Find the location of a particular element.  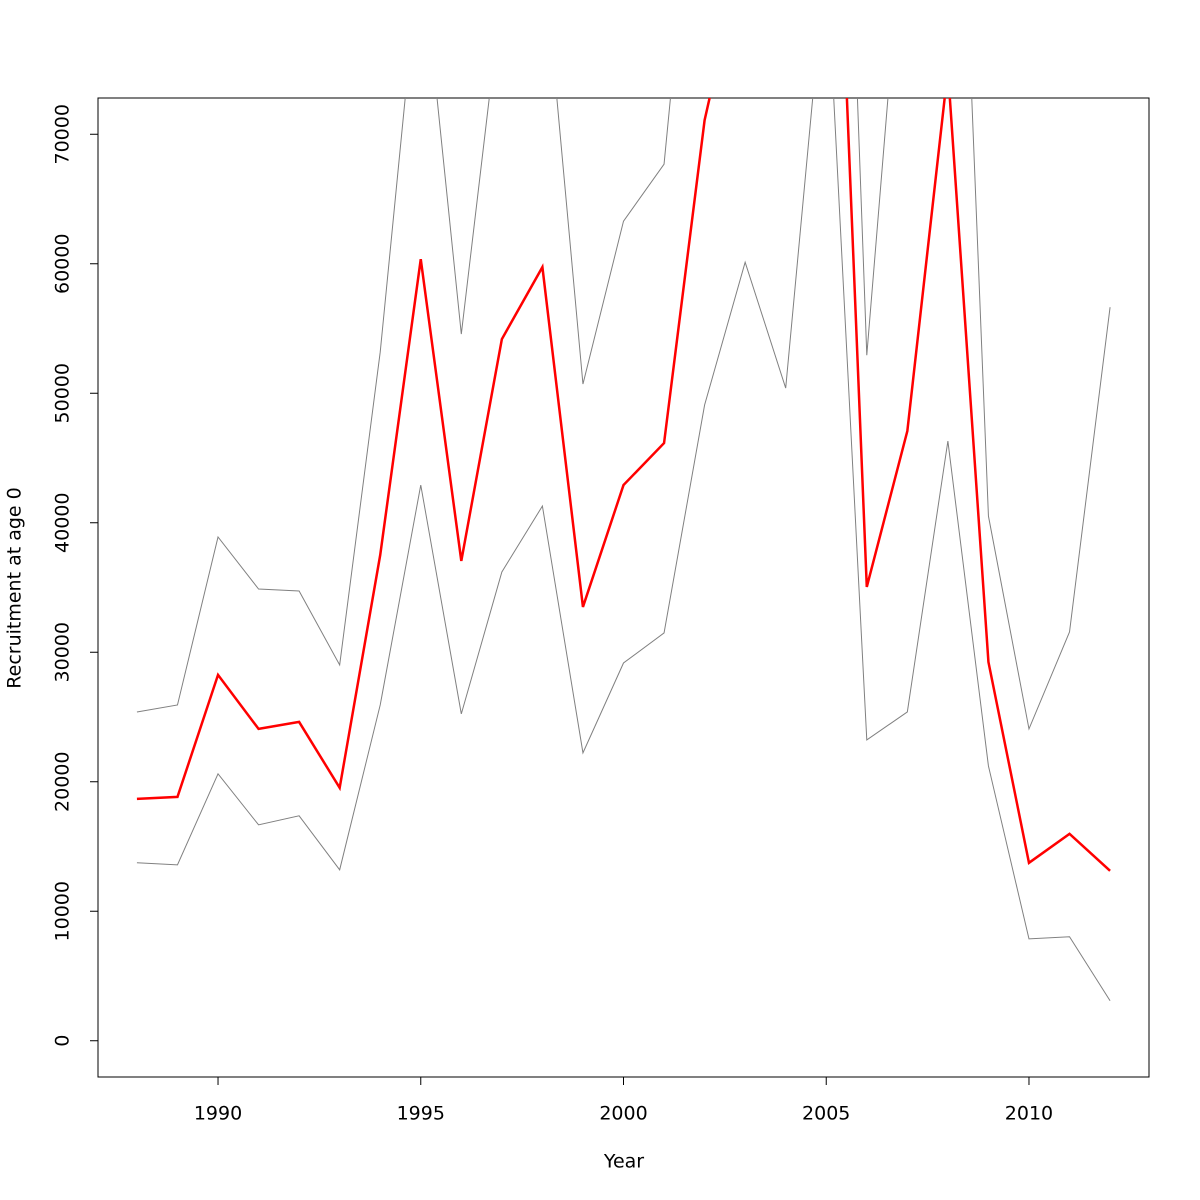

y-tick-label: 60000 is located at coordinates (63, 264).